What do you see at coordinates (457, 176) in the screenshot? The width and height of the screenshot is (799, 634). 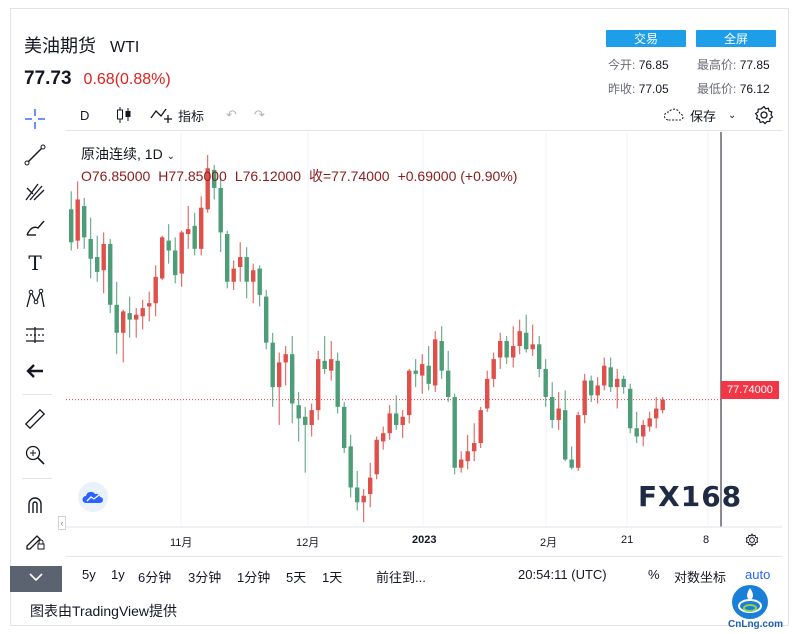 I see `legend-change: +0.69000 (+0.90%)` at bounding box center [457, 176].